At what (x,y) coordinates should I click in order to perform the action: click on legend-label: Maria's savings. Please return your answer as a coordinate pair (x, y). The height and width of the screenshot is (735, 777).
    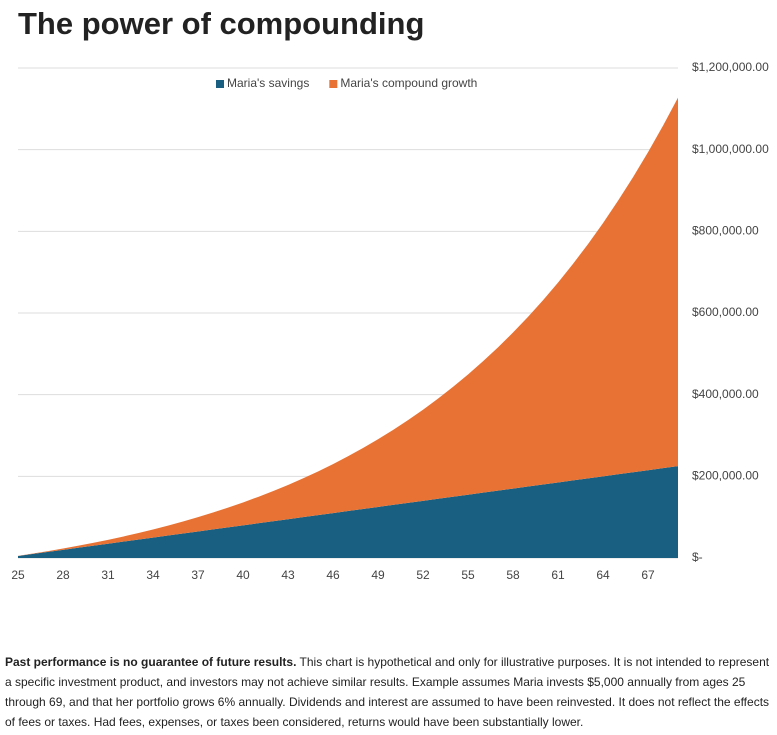
    Looking at the image, I should click on (268, 83).